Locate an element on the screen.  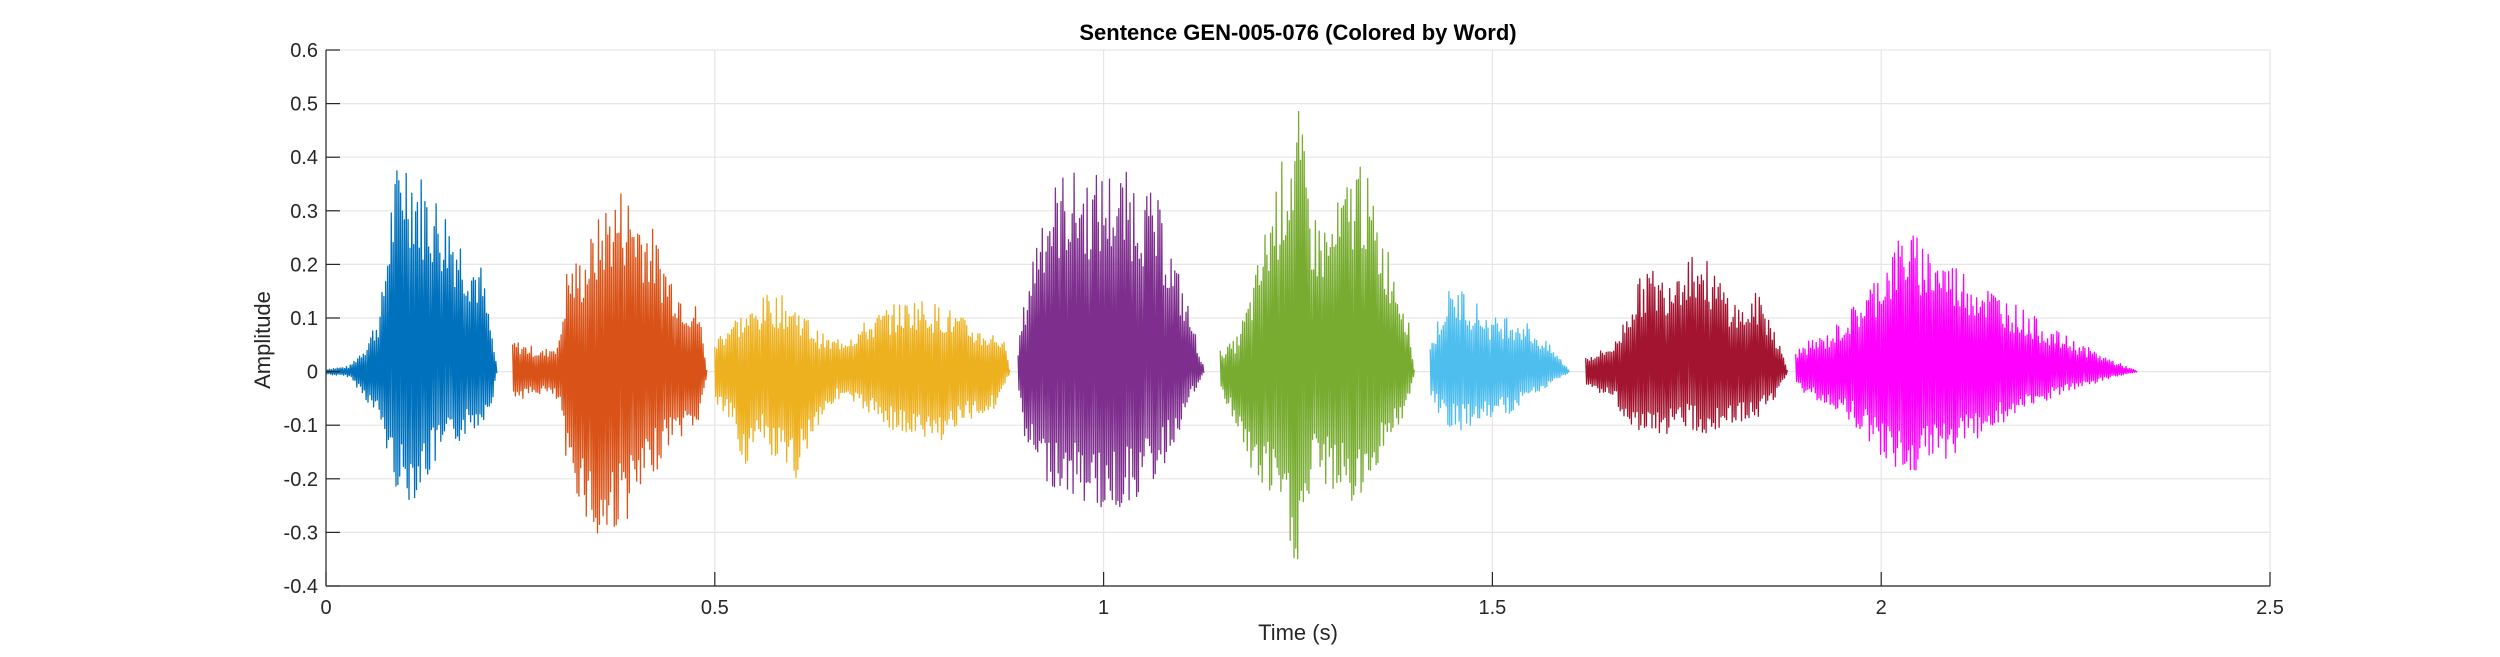
x-tick-label: 1.5 is located at coordinates (1492, 608).